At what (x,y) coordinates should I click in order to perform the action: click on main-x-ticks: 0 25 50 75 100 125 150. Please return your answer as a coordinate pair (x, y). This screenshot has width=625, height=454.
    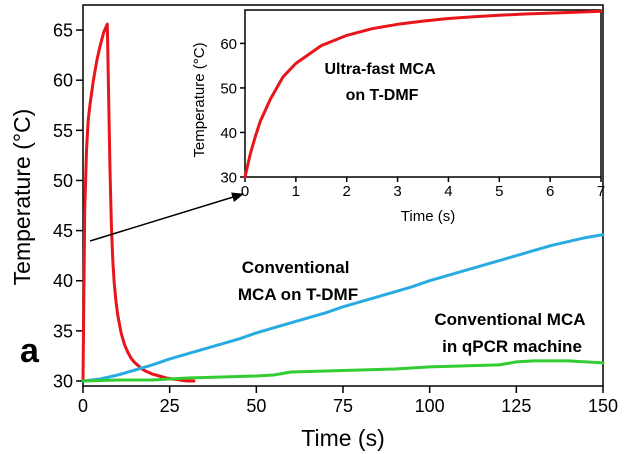
    Looking at the image, I should click on (348, 401).